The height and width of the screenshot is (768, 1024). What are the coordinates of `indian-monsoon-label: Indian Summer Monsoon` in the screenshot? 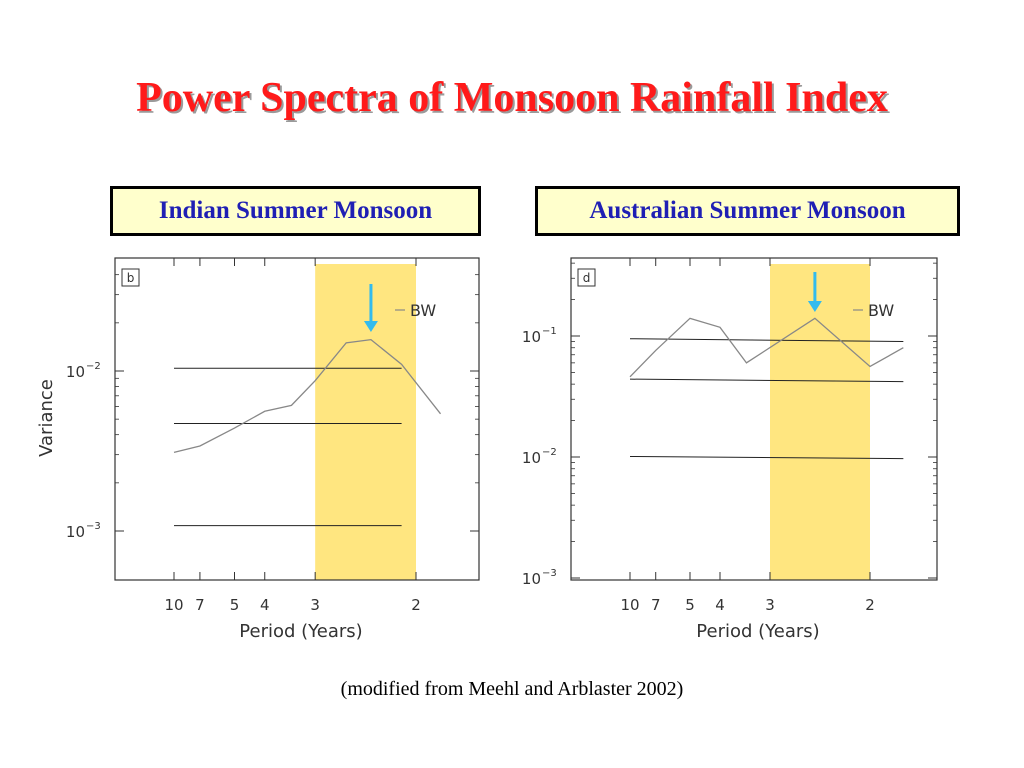 It's located at (295, 211).